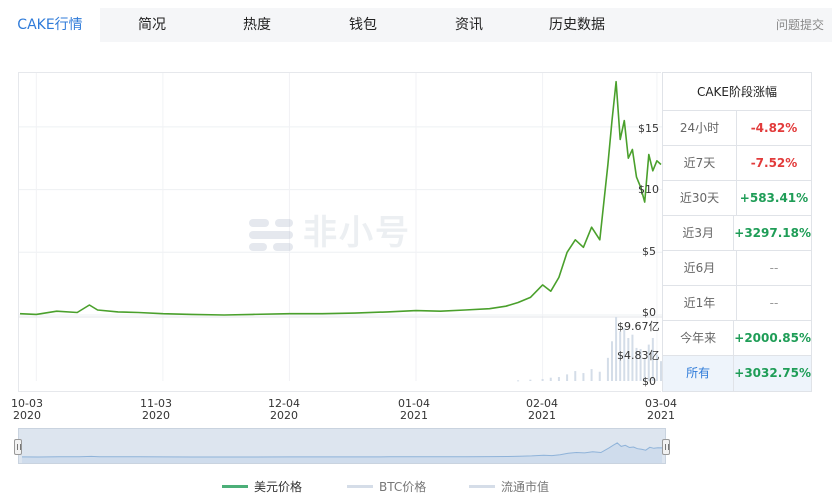 This screenshot has width=832, height=498. What do you see at coordinates (50, 25) in the screenshot?
I see `tab-cake-market: CAKE行情` at bounding box center [50, 25].